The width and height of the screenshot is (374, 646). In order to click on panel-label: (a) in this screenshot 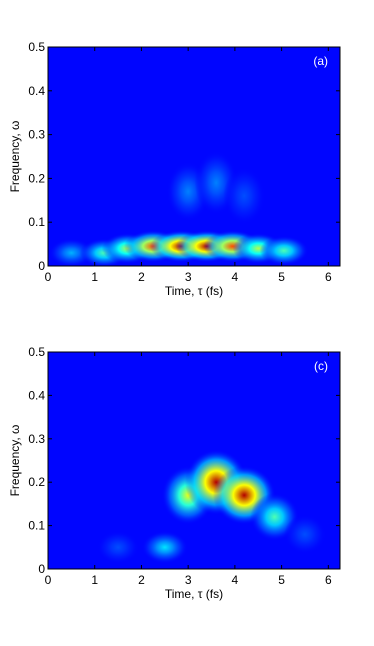, I will do `click(320, 61)`.